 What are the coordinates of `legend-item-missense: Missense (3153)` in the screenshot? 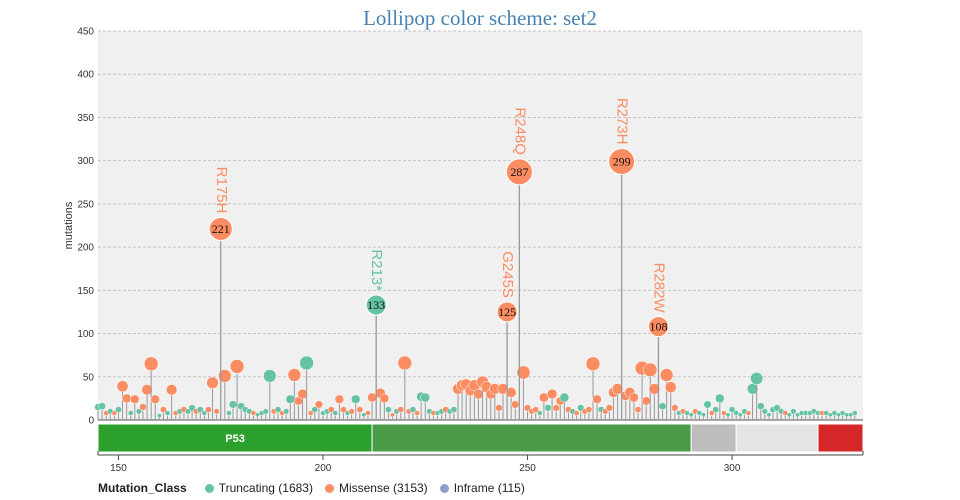 It's located at (376, 488).